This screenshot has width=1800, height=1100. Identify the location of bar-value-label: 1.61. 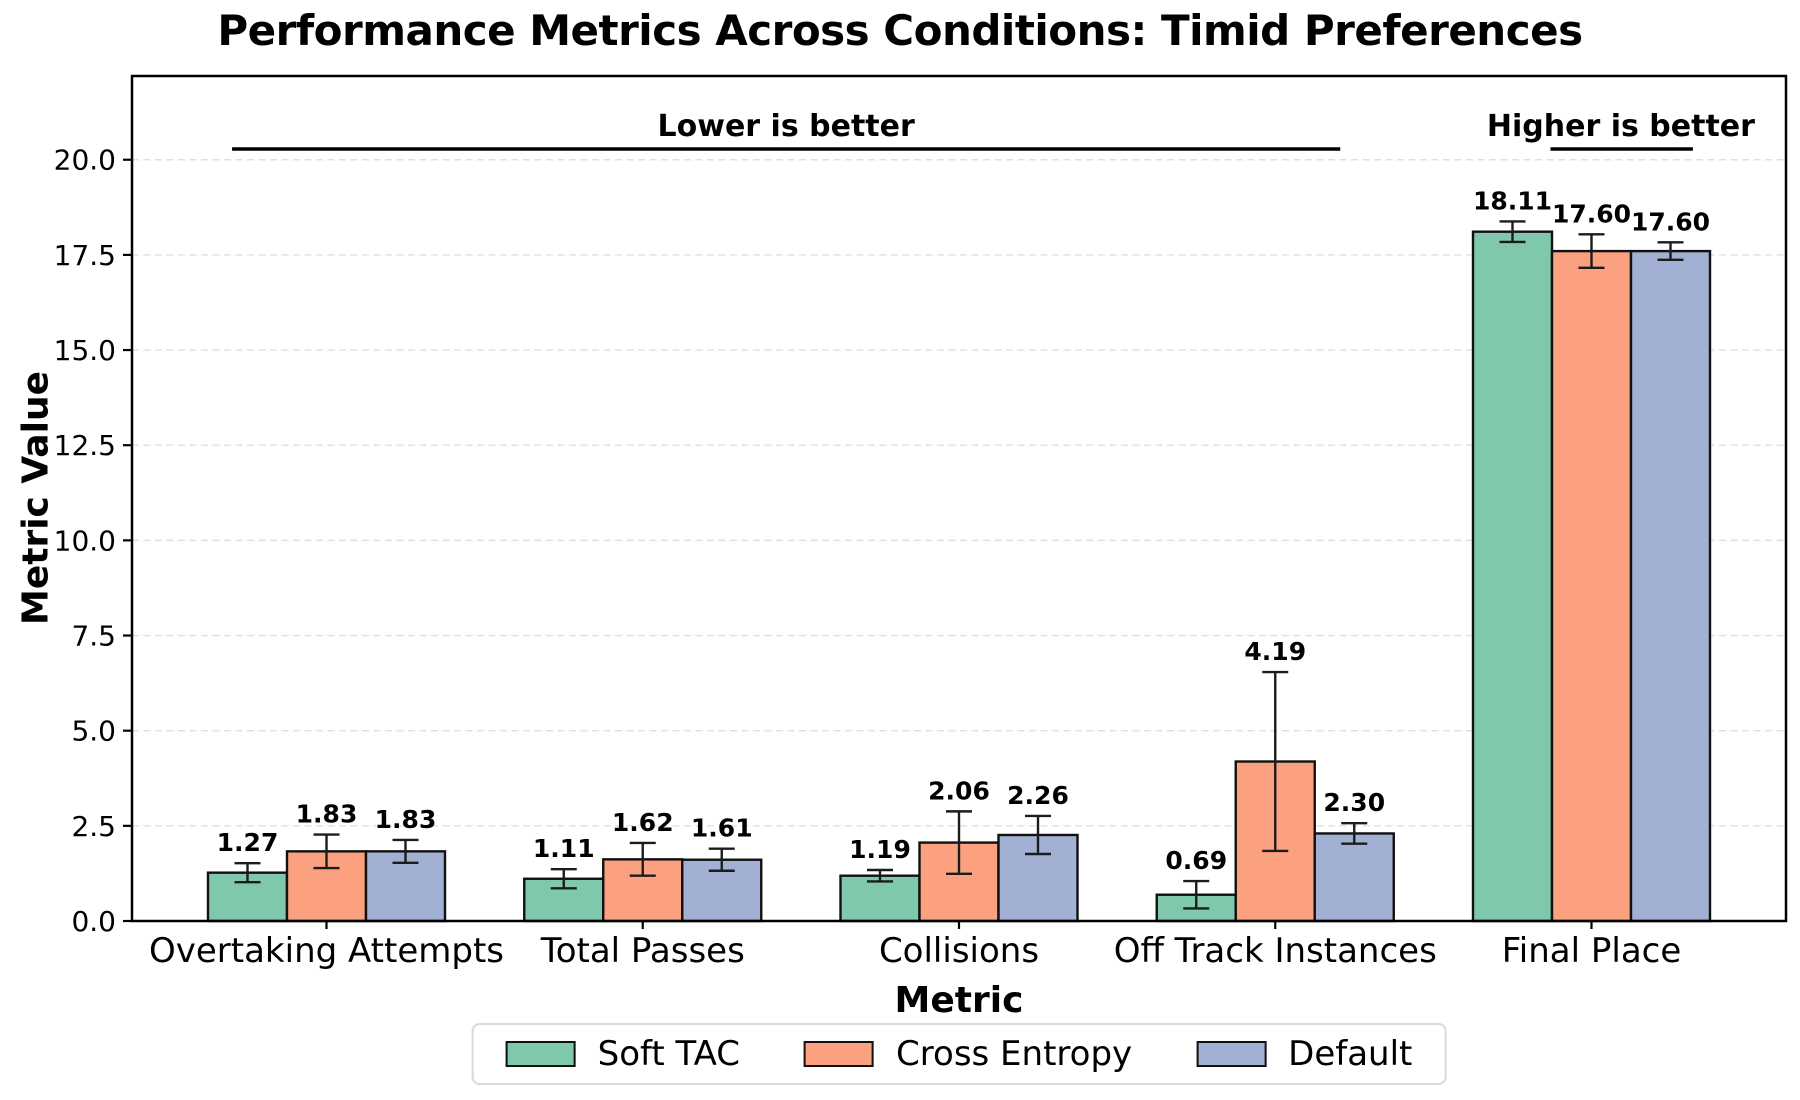
(722, 828).